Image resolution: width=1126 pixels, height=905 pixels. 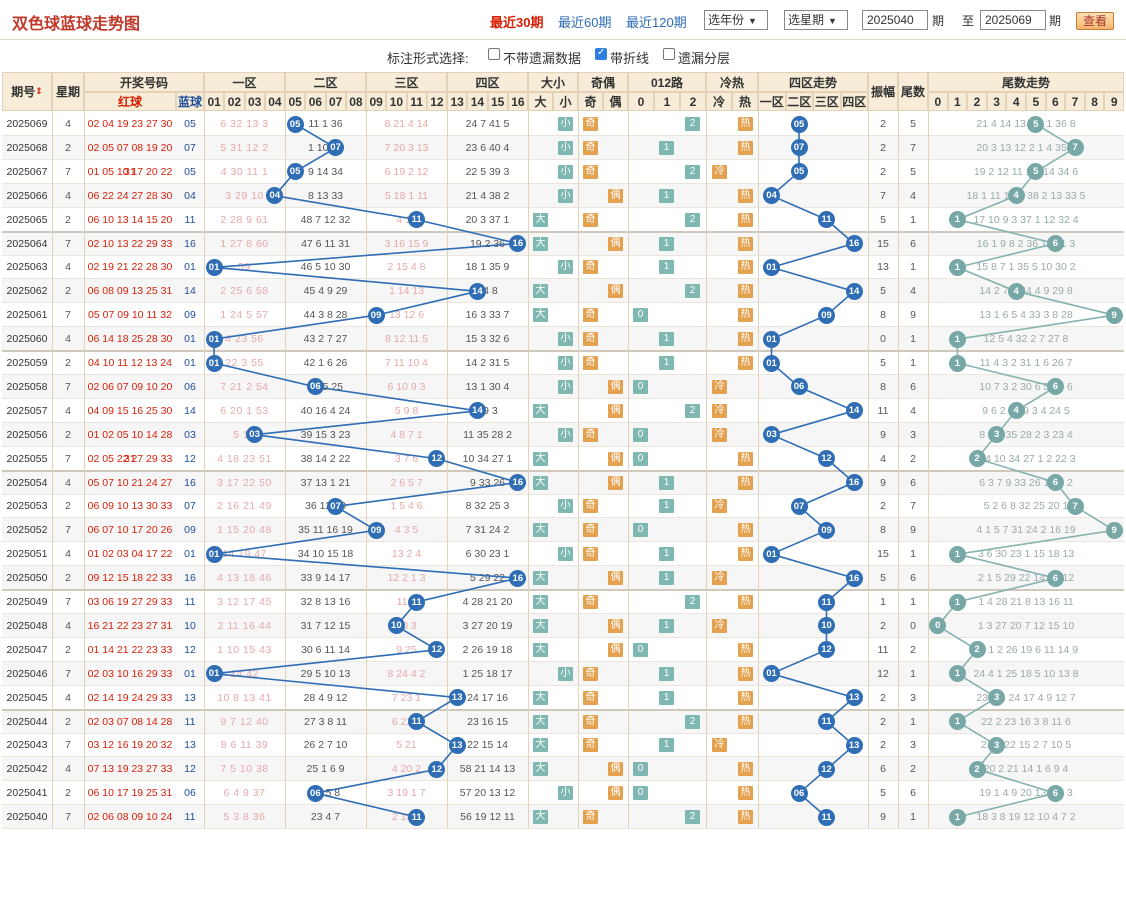 I want to click on red-balls-cell: 01 02 03 04 17 22, so click(x=130, y=554).